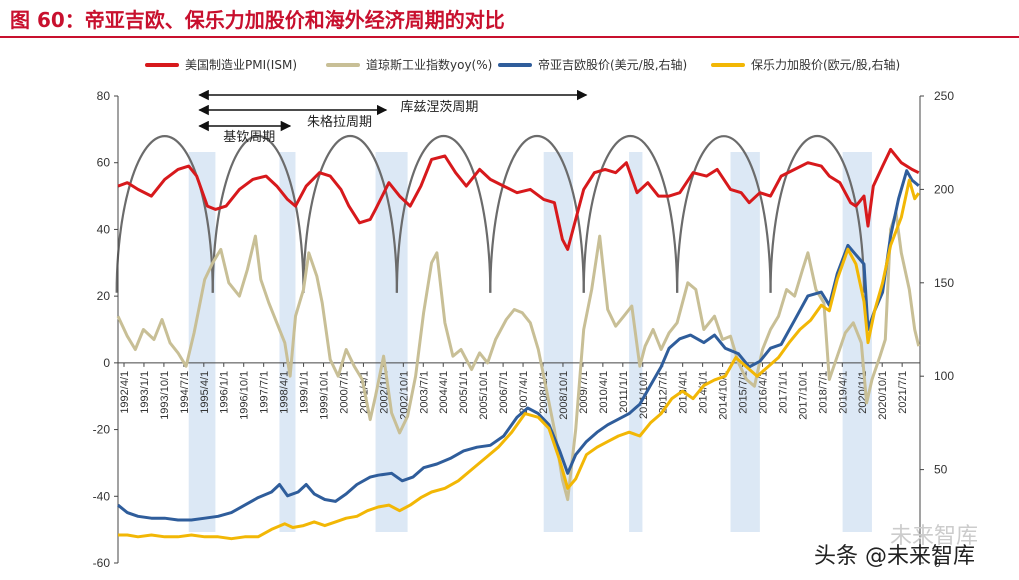 This screenshot has height=580, width=1019. Describe the element at coordinates (937, 563) in the screenshot. I see `y-right-tick-label: 0` at that location.